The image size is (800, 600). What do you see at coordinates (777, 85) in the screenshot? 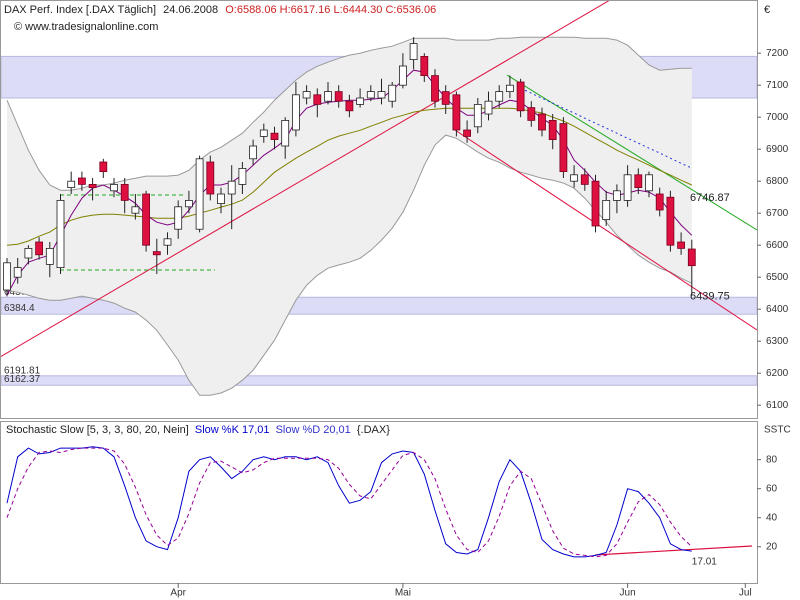
I see `y-tick-label: 7100` at bounding box center [777, 85].